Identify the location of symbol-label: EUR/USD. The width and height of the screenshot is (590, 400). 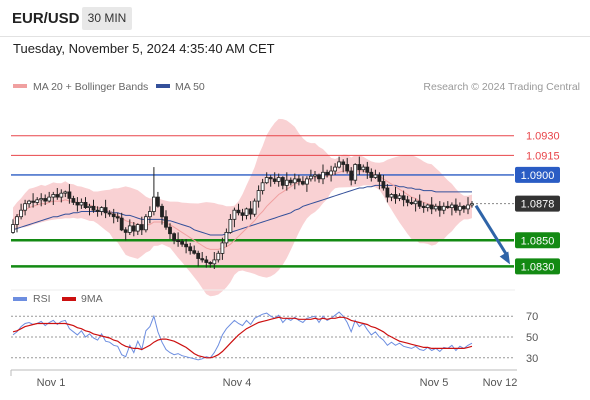
(46, 18).